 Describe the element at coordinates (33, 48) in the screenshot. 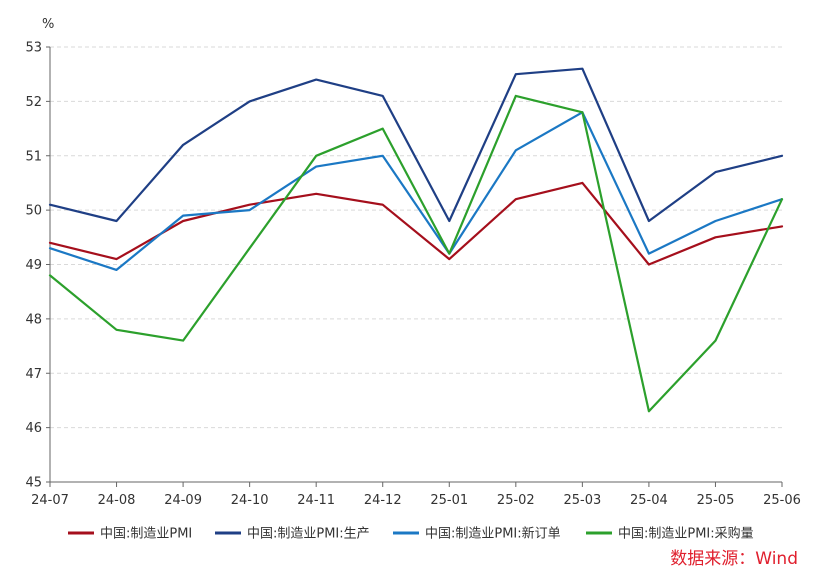

I see `y-tick-label: 53` at that location.